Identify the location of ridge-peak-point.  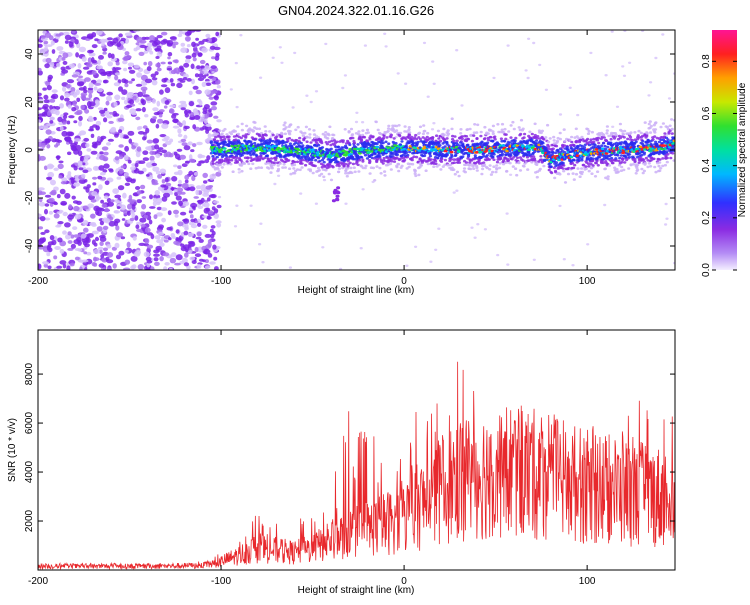
(313, 150).